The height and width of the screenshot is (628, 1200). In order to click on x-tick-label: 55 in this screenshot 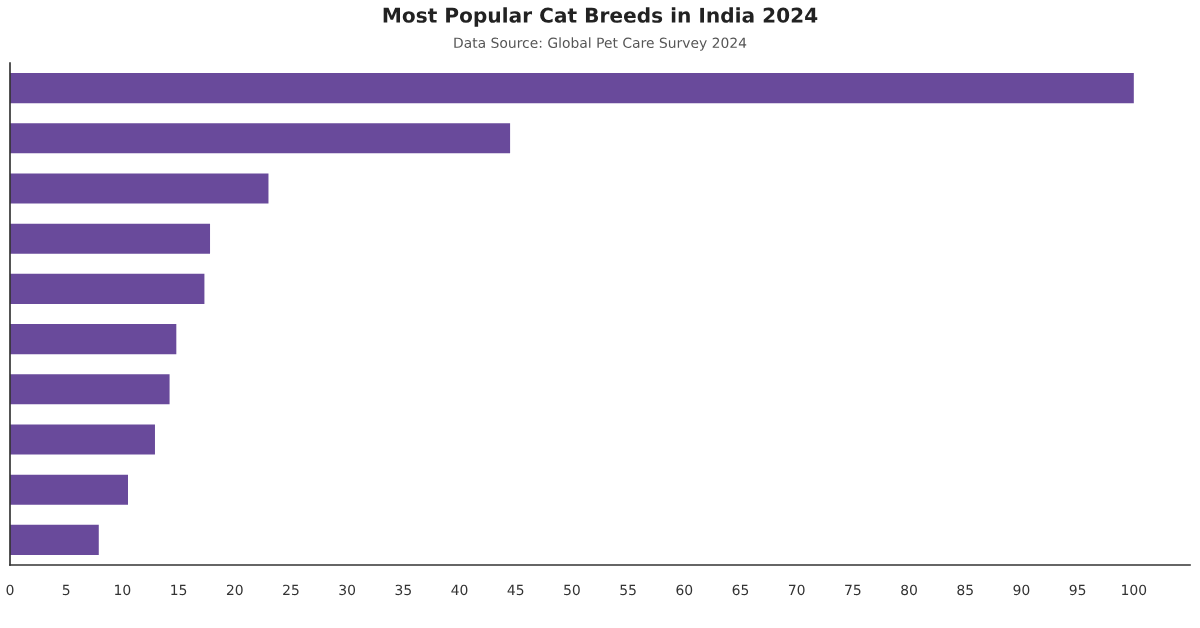, I will do `click(628, 590)`.